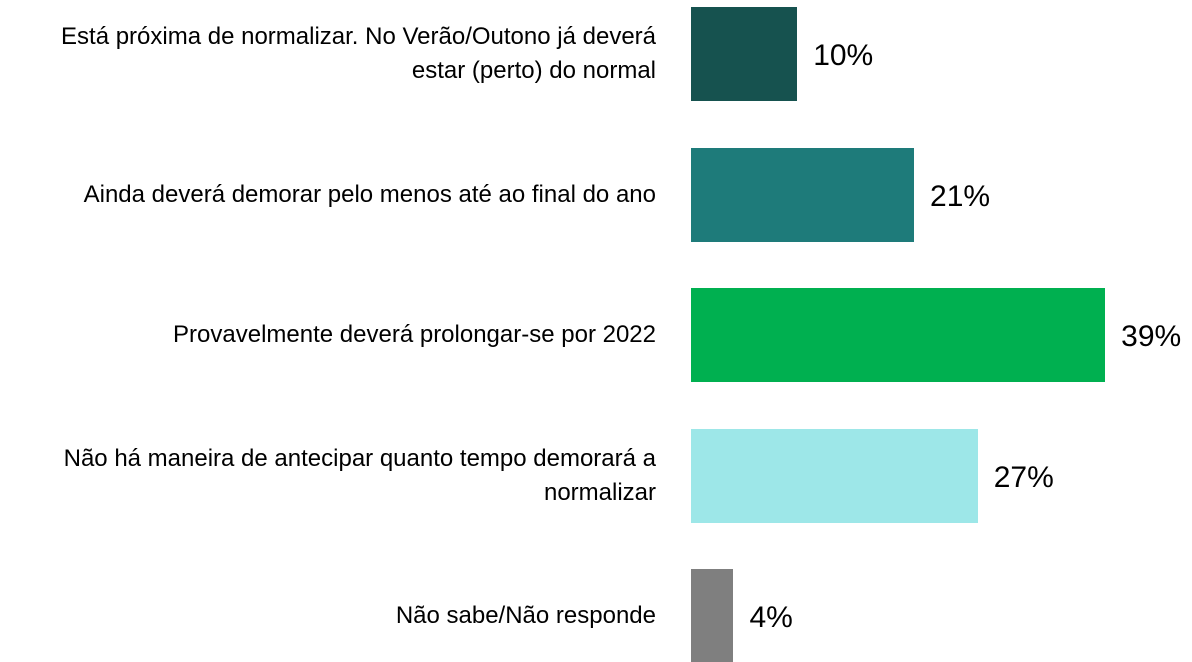 This screenshot has width=1192, height=662. Describe the element at coordinates (843, 55) in the screenshot. I see `value-label: 10%` at that location.